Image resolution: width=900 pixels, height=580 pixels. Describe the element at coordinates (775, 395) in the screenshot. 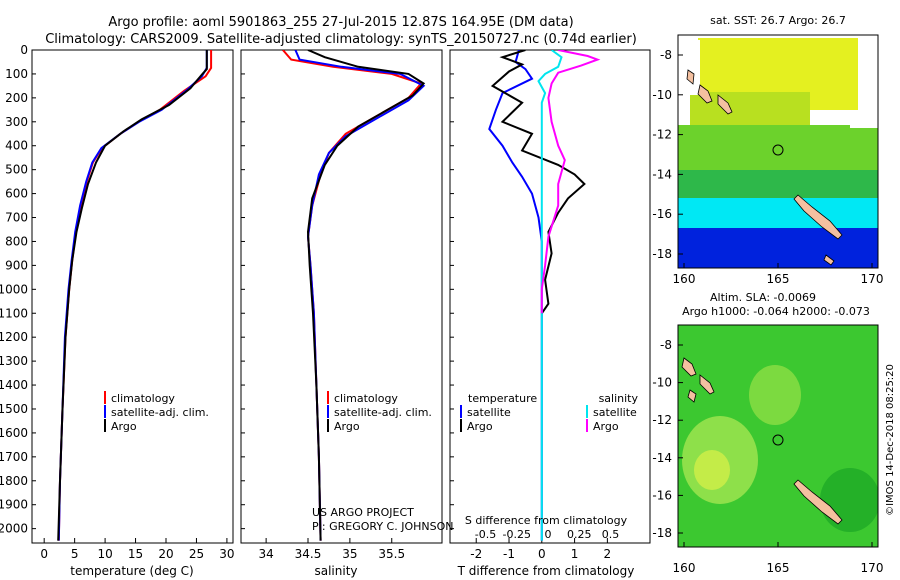

I see `sla-field-light` at that location.